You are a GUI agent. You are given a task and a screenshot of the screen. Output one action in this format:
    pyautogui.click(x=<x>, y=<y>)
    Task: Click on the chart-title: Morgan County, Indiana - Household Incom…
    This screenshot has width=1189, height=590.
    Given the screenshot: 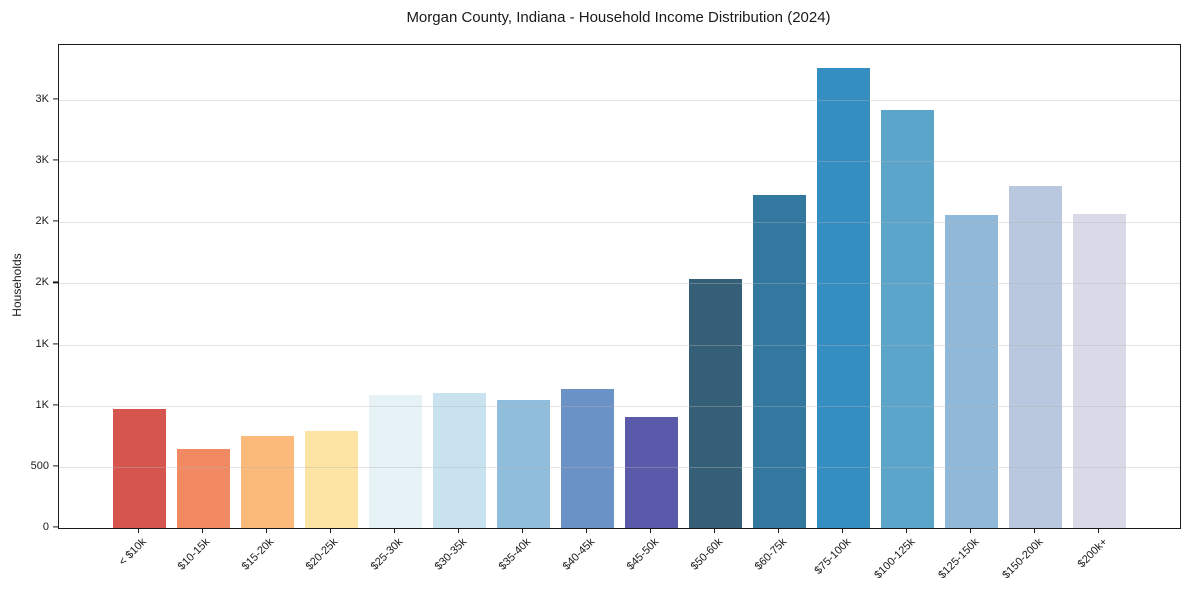 What is the action you would take?
    pyautogui.click(x=618, y=17)
    